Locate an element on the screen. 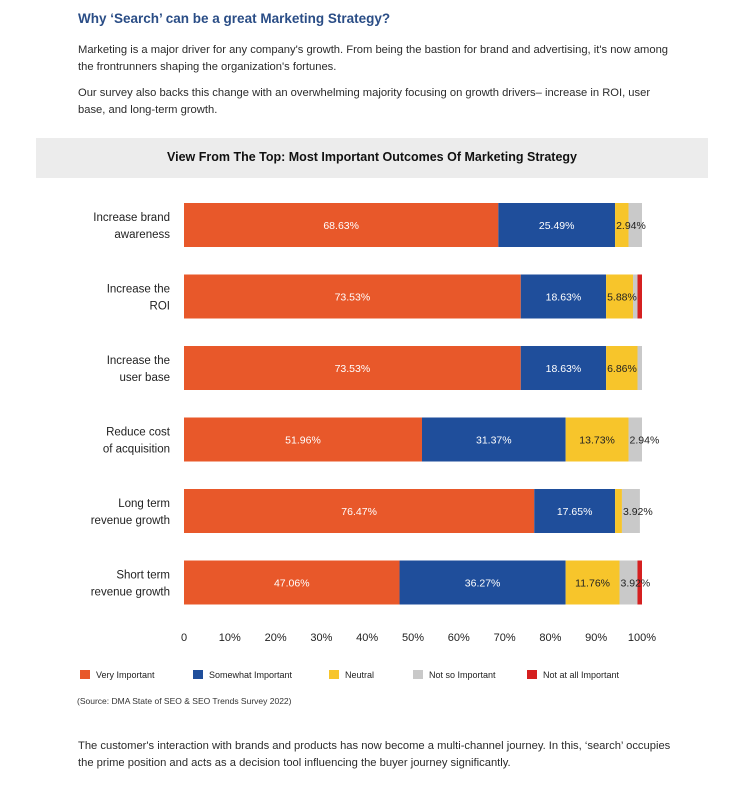  x-tick-label: 100% is located at coordinates (642, 638).